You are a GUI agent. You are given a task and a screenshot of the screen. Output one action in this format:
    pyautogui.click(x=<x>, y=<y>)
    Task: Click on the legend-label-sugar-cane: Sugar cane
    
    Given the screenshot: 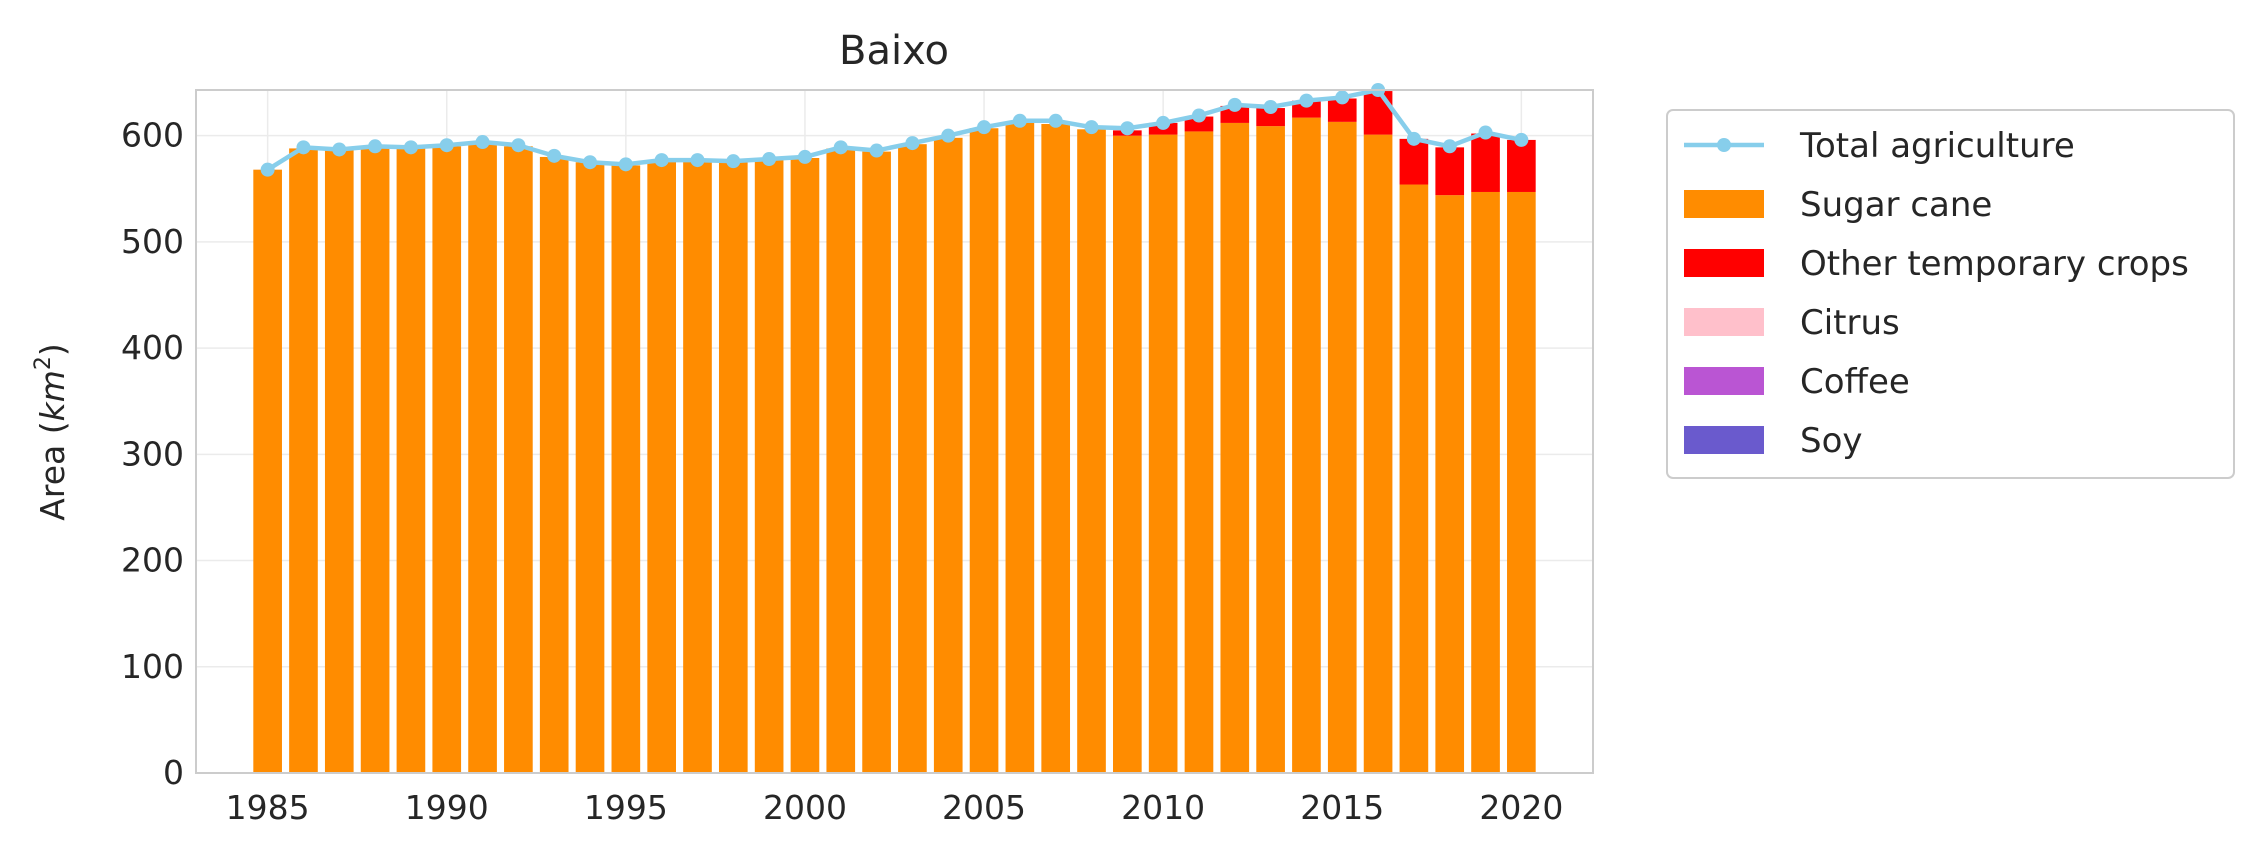 What is the action you would take?
    pyautogui.click(x=1896, y=205)
    